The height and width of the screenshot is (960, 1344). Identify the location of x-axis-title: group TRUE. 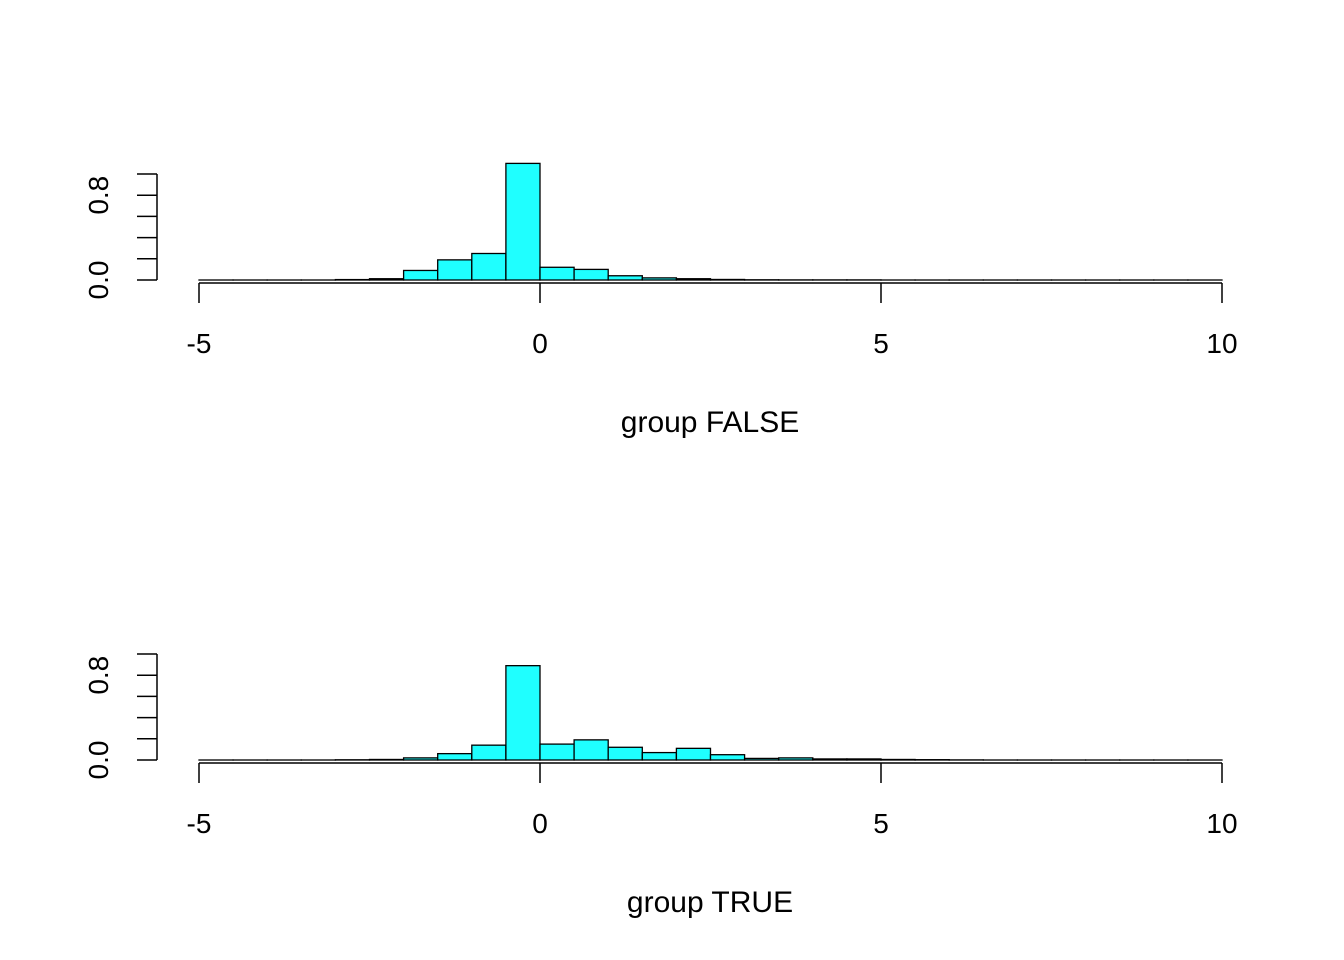
(710, 902).